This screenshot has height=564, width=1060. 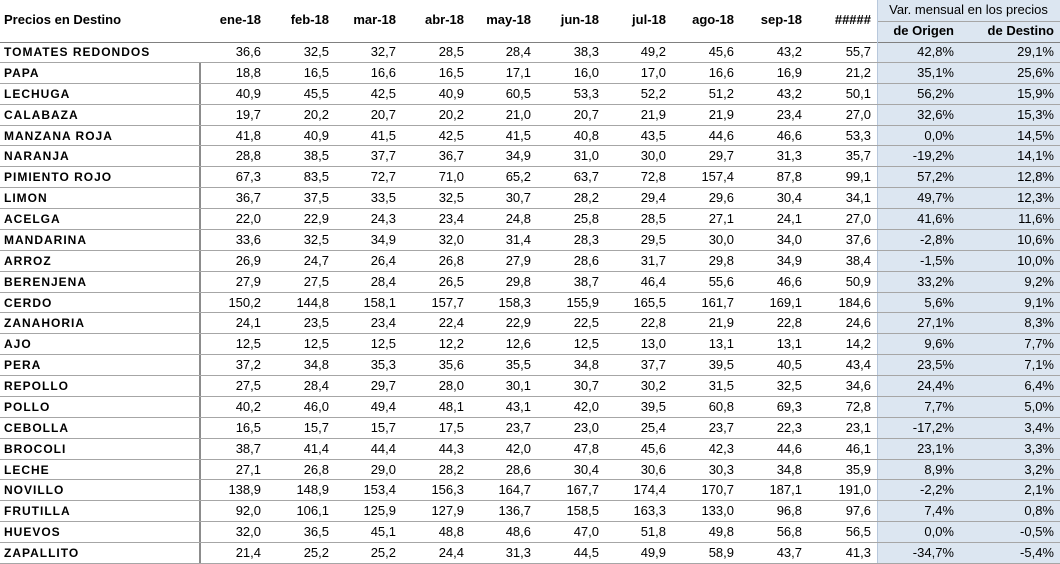 I want to click on cell: -2,8%, so click(x=937, y=239).